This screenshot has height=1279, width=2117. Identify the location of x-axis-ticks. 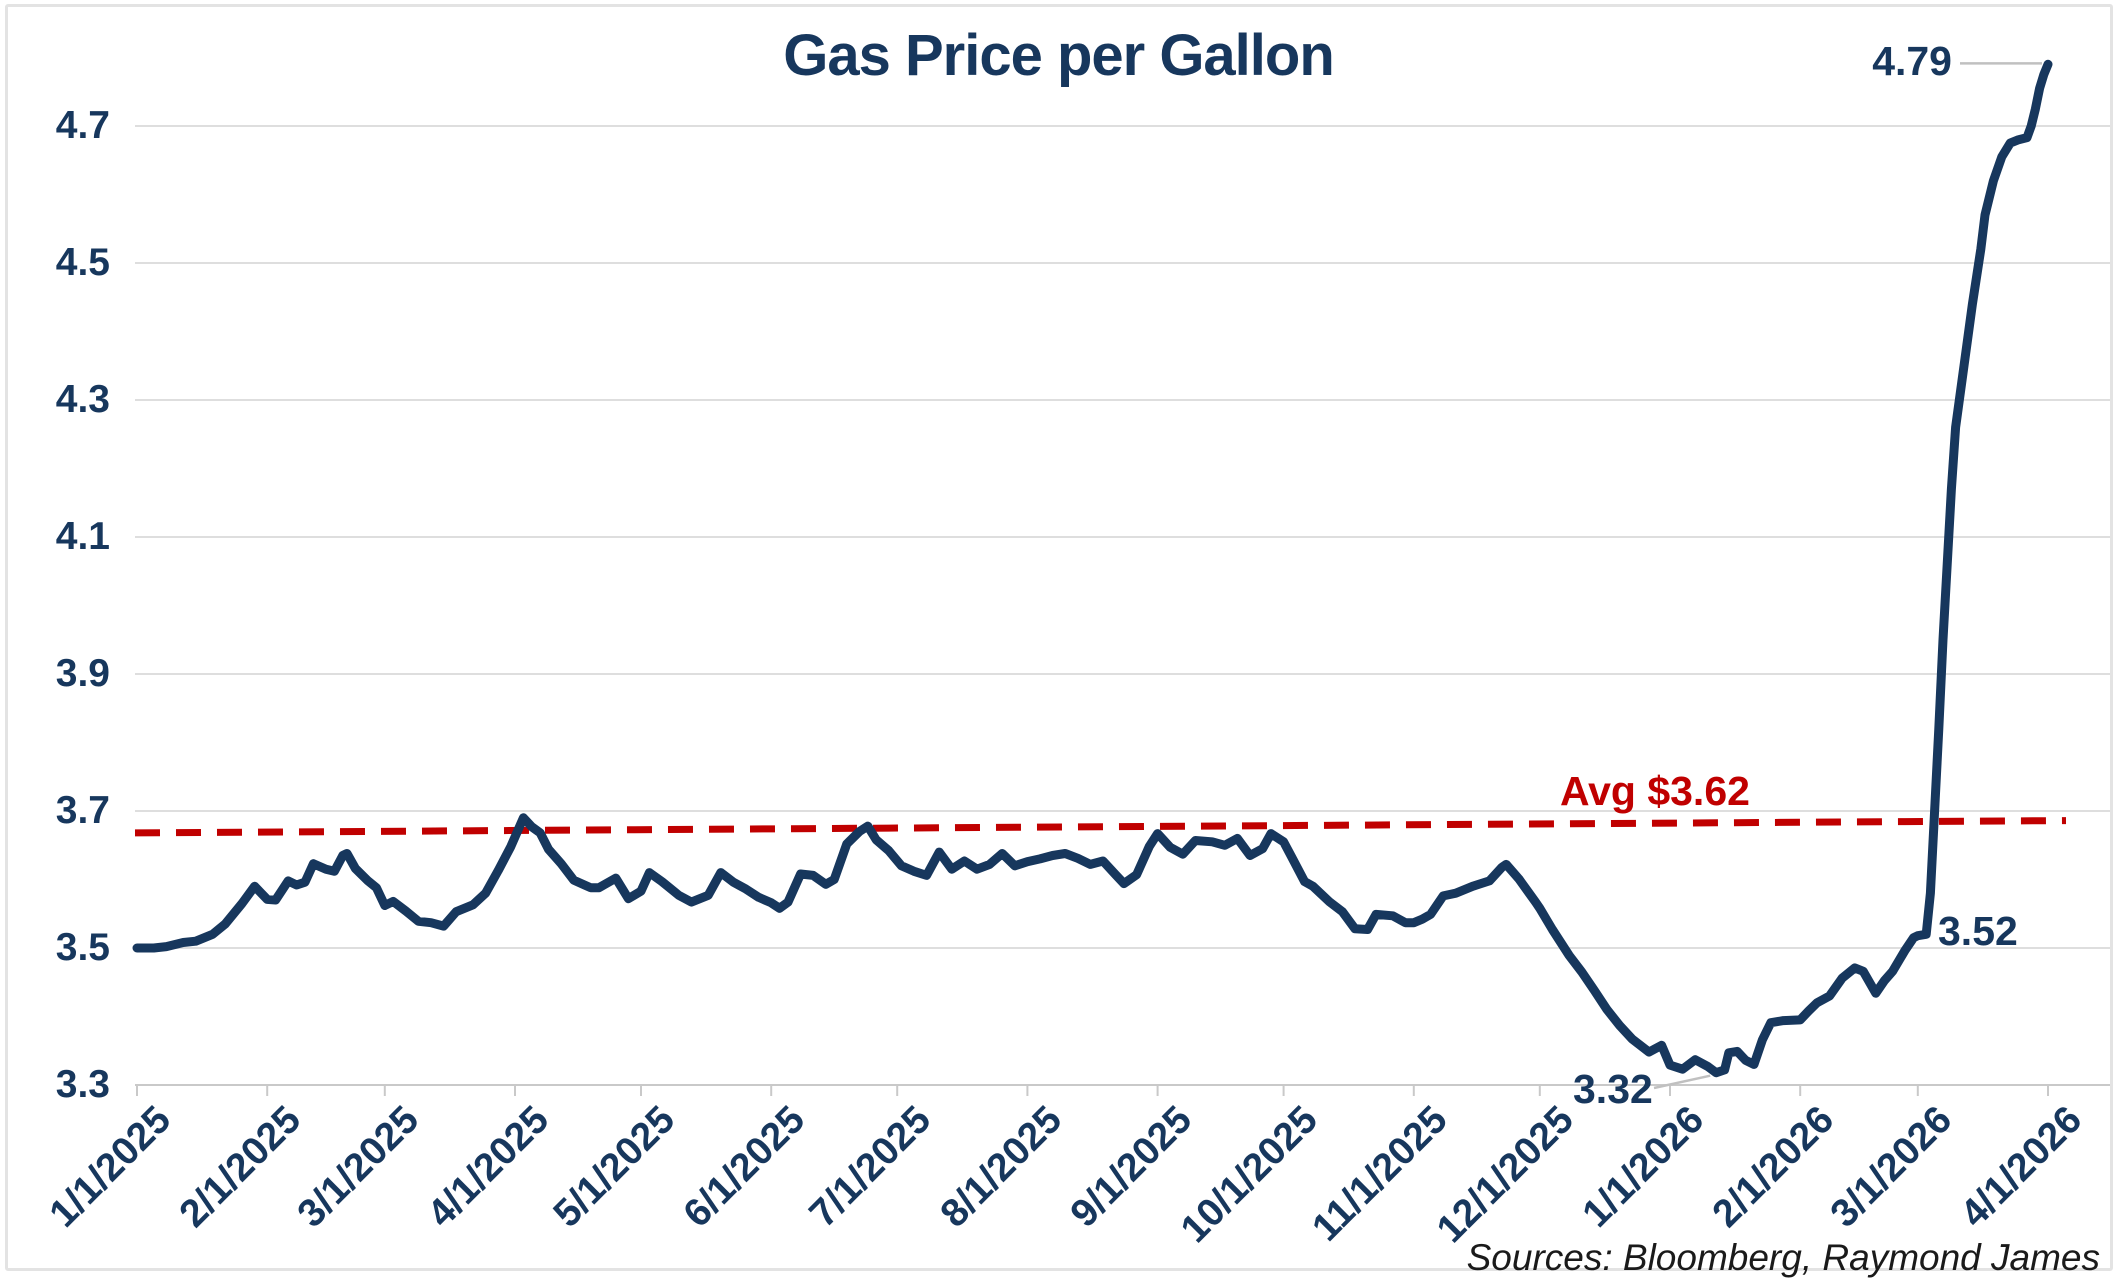
(1092, 1090).